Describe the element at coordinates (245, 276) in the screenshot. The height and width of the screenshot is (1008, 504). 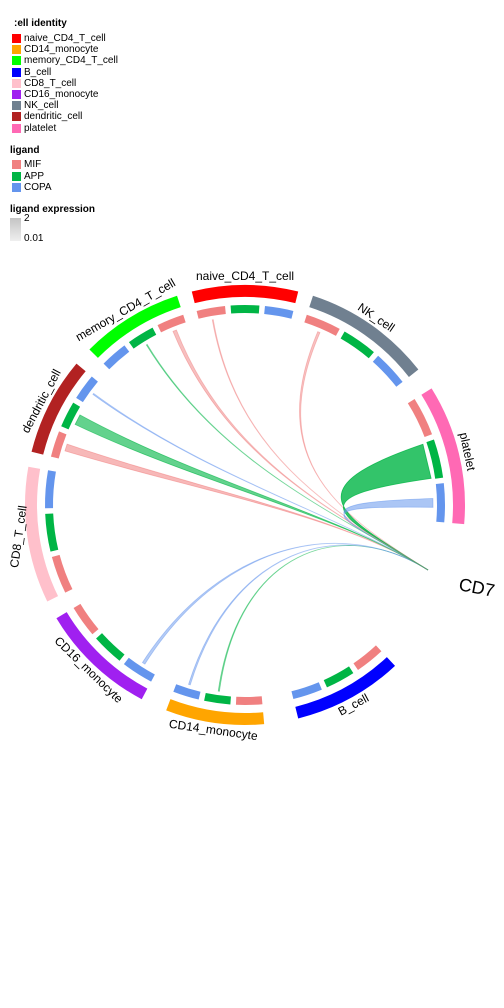
I see `sector-label-naive-cd4-t-cell: naive_CD4_T_cell` at that location.